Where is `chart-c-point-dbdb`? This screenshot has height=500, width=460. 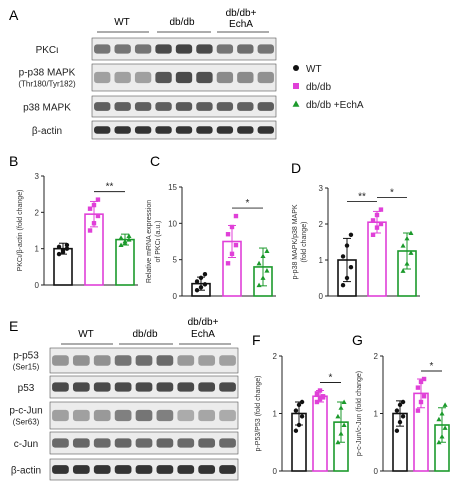 chart-c-point-dbdb is located at coordinates (228, 234).